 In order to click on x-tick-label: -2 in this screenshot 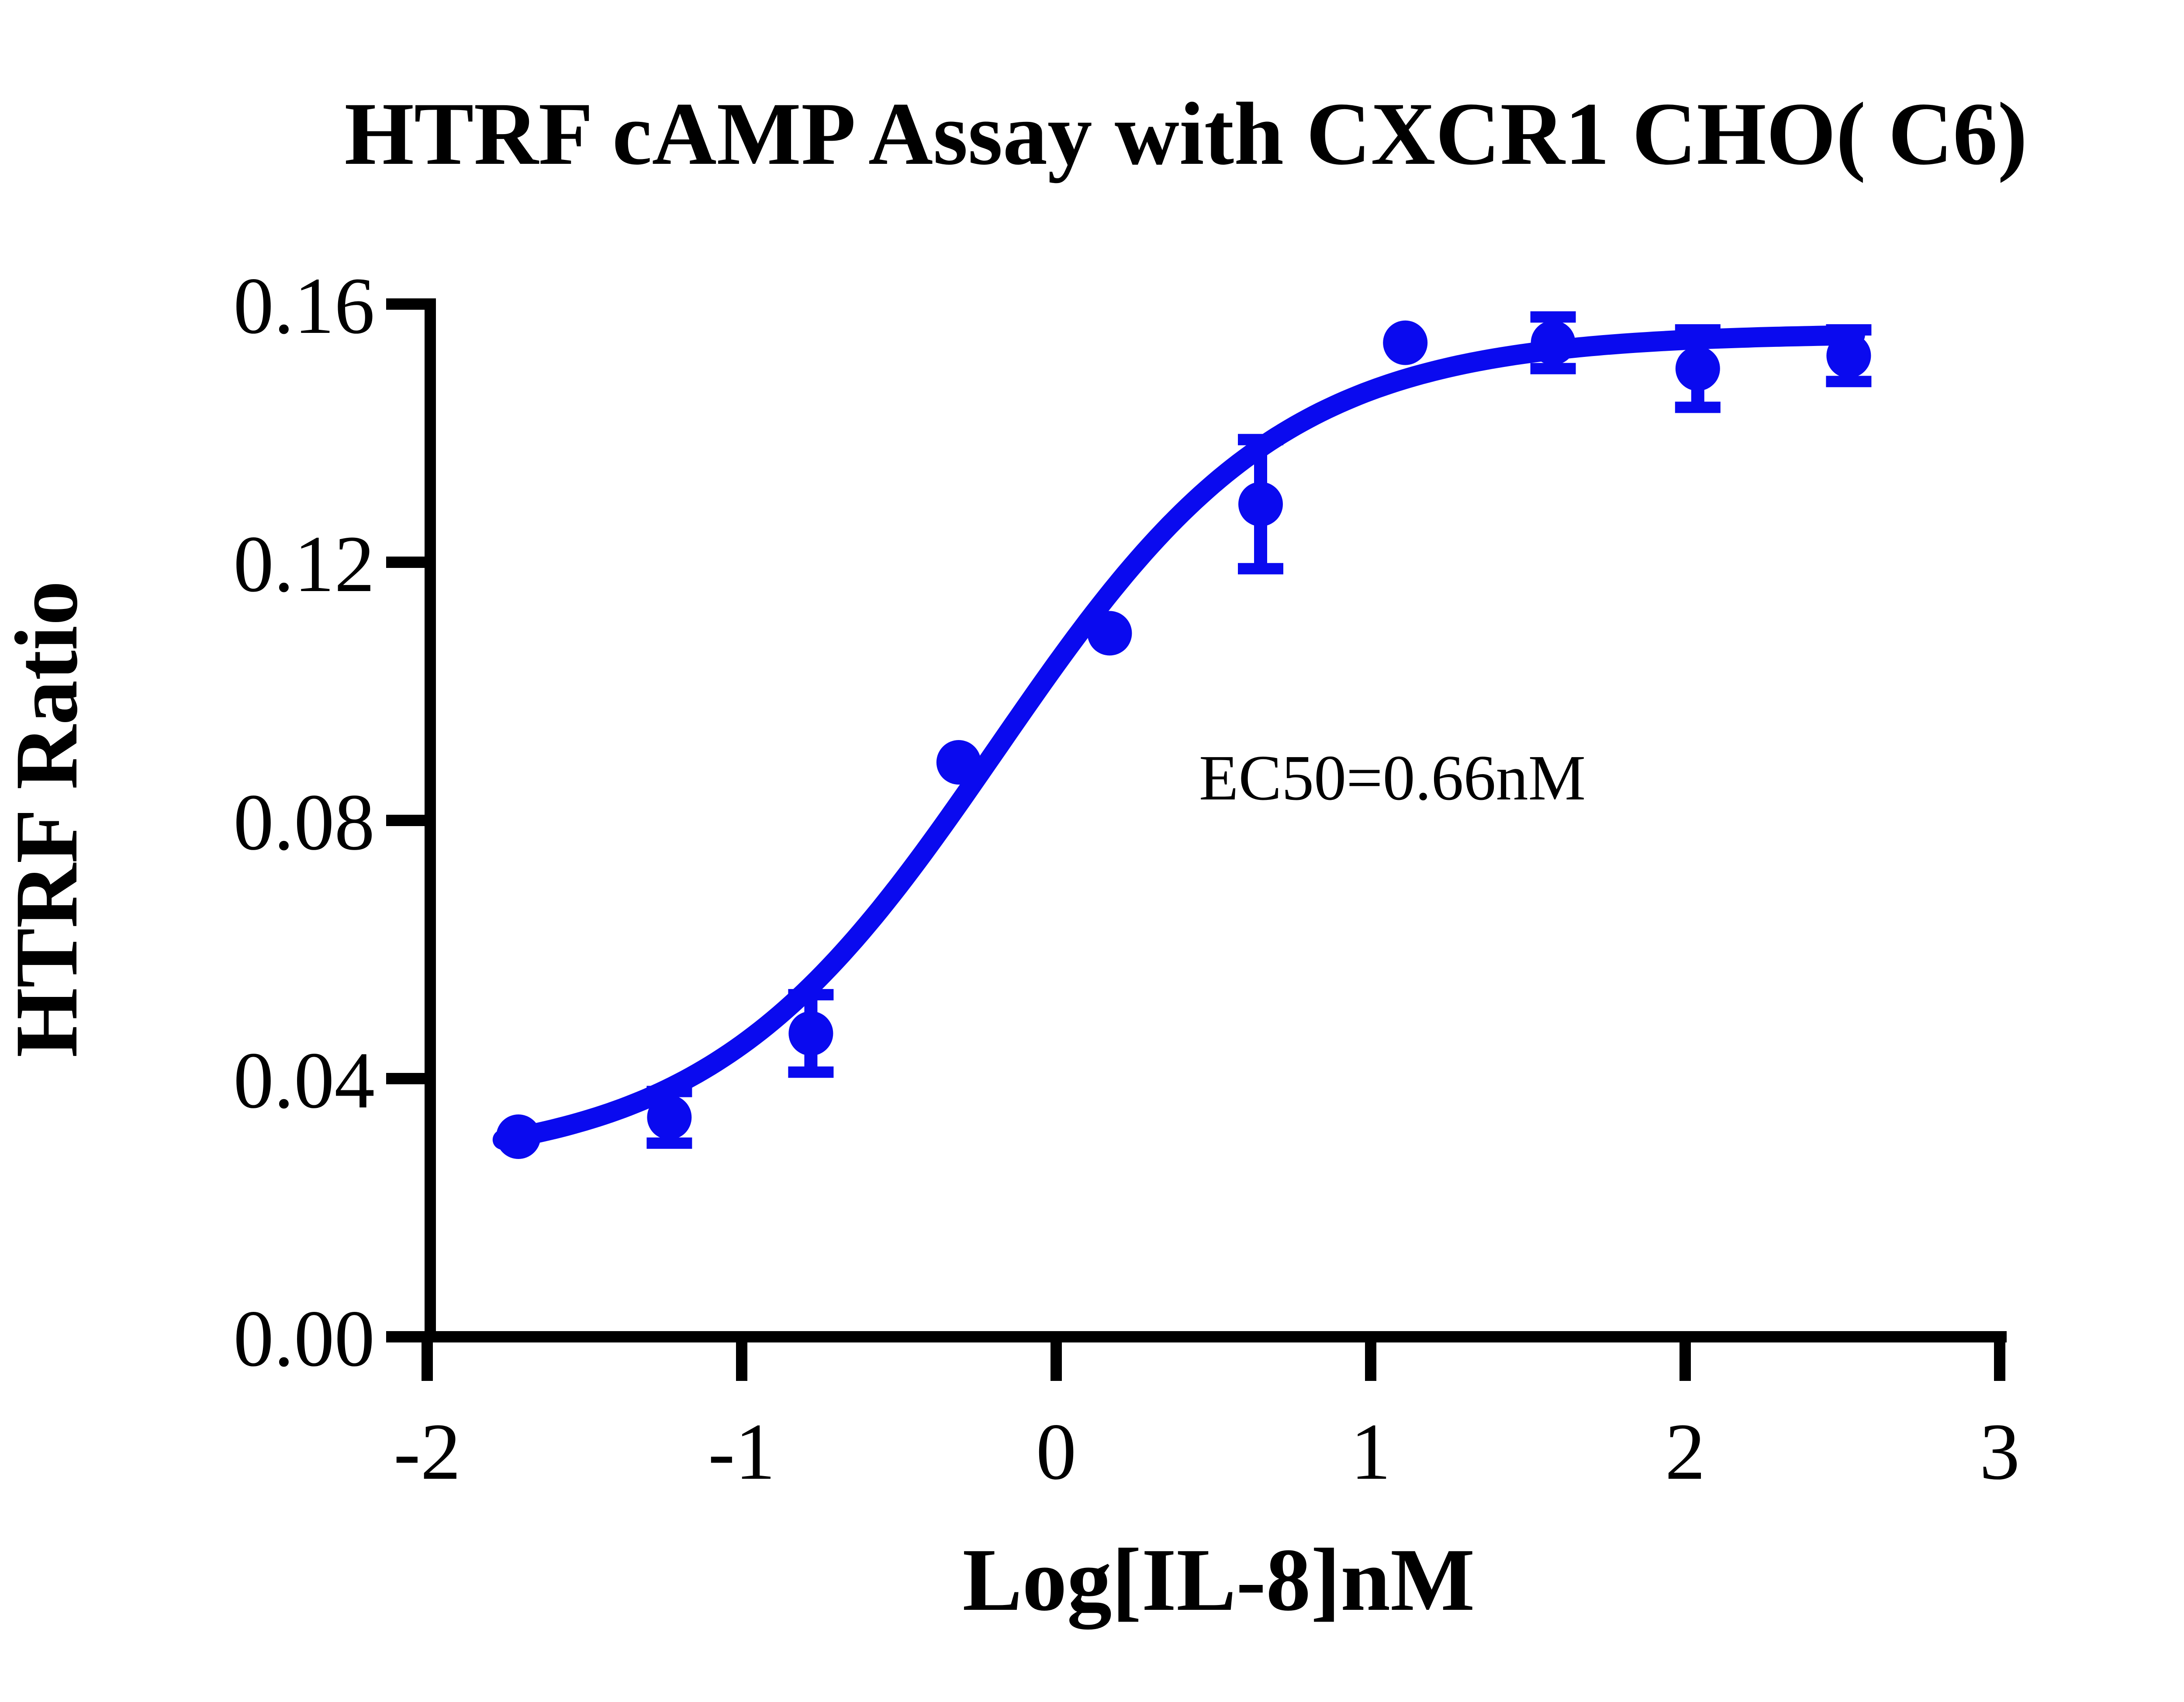, I will do `click(427, 1452)`.